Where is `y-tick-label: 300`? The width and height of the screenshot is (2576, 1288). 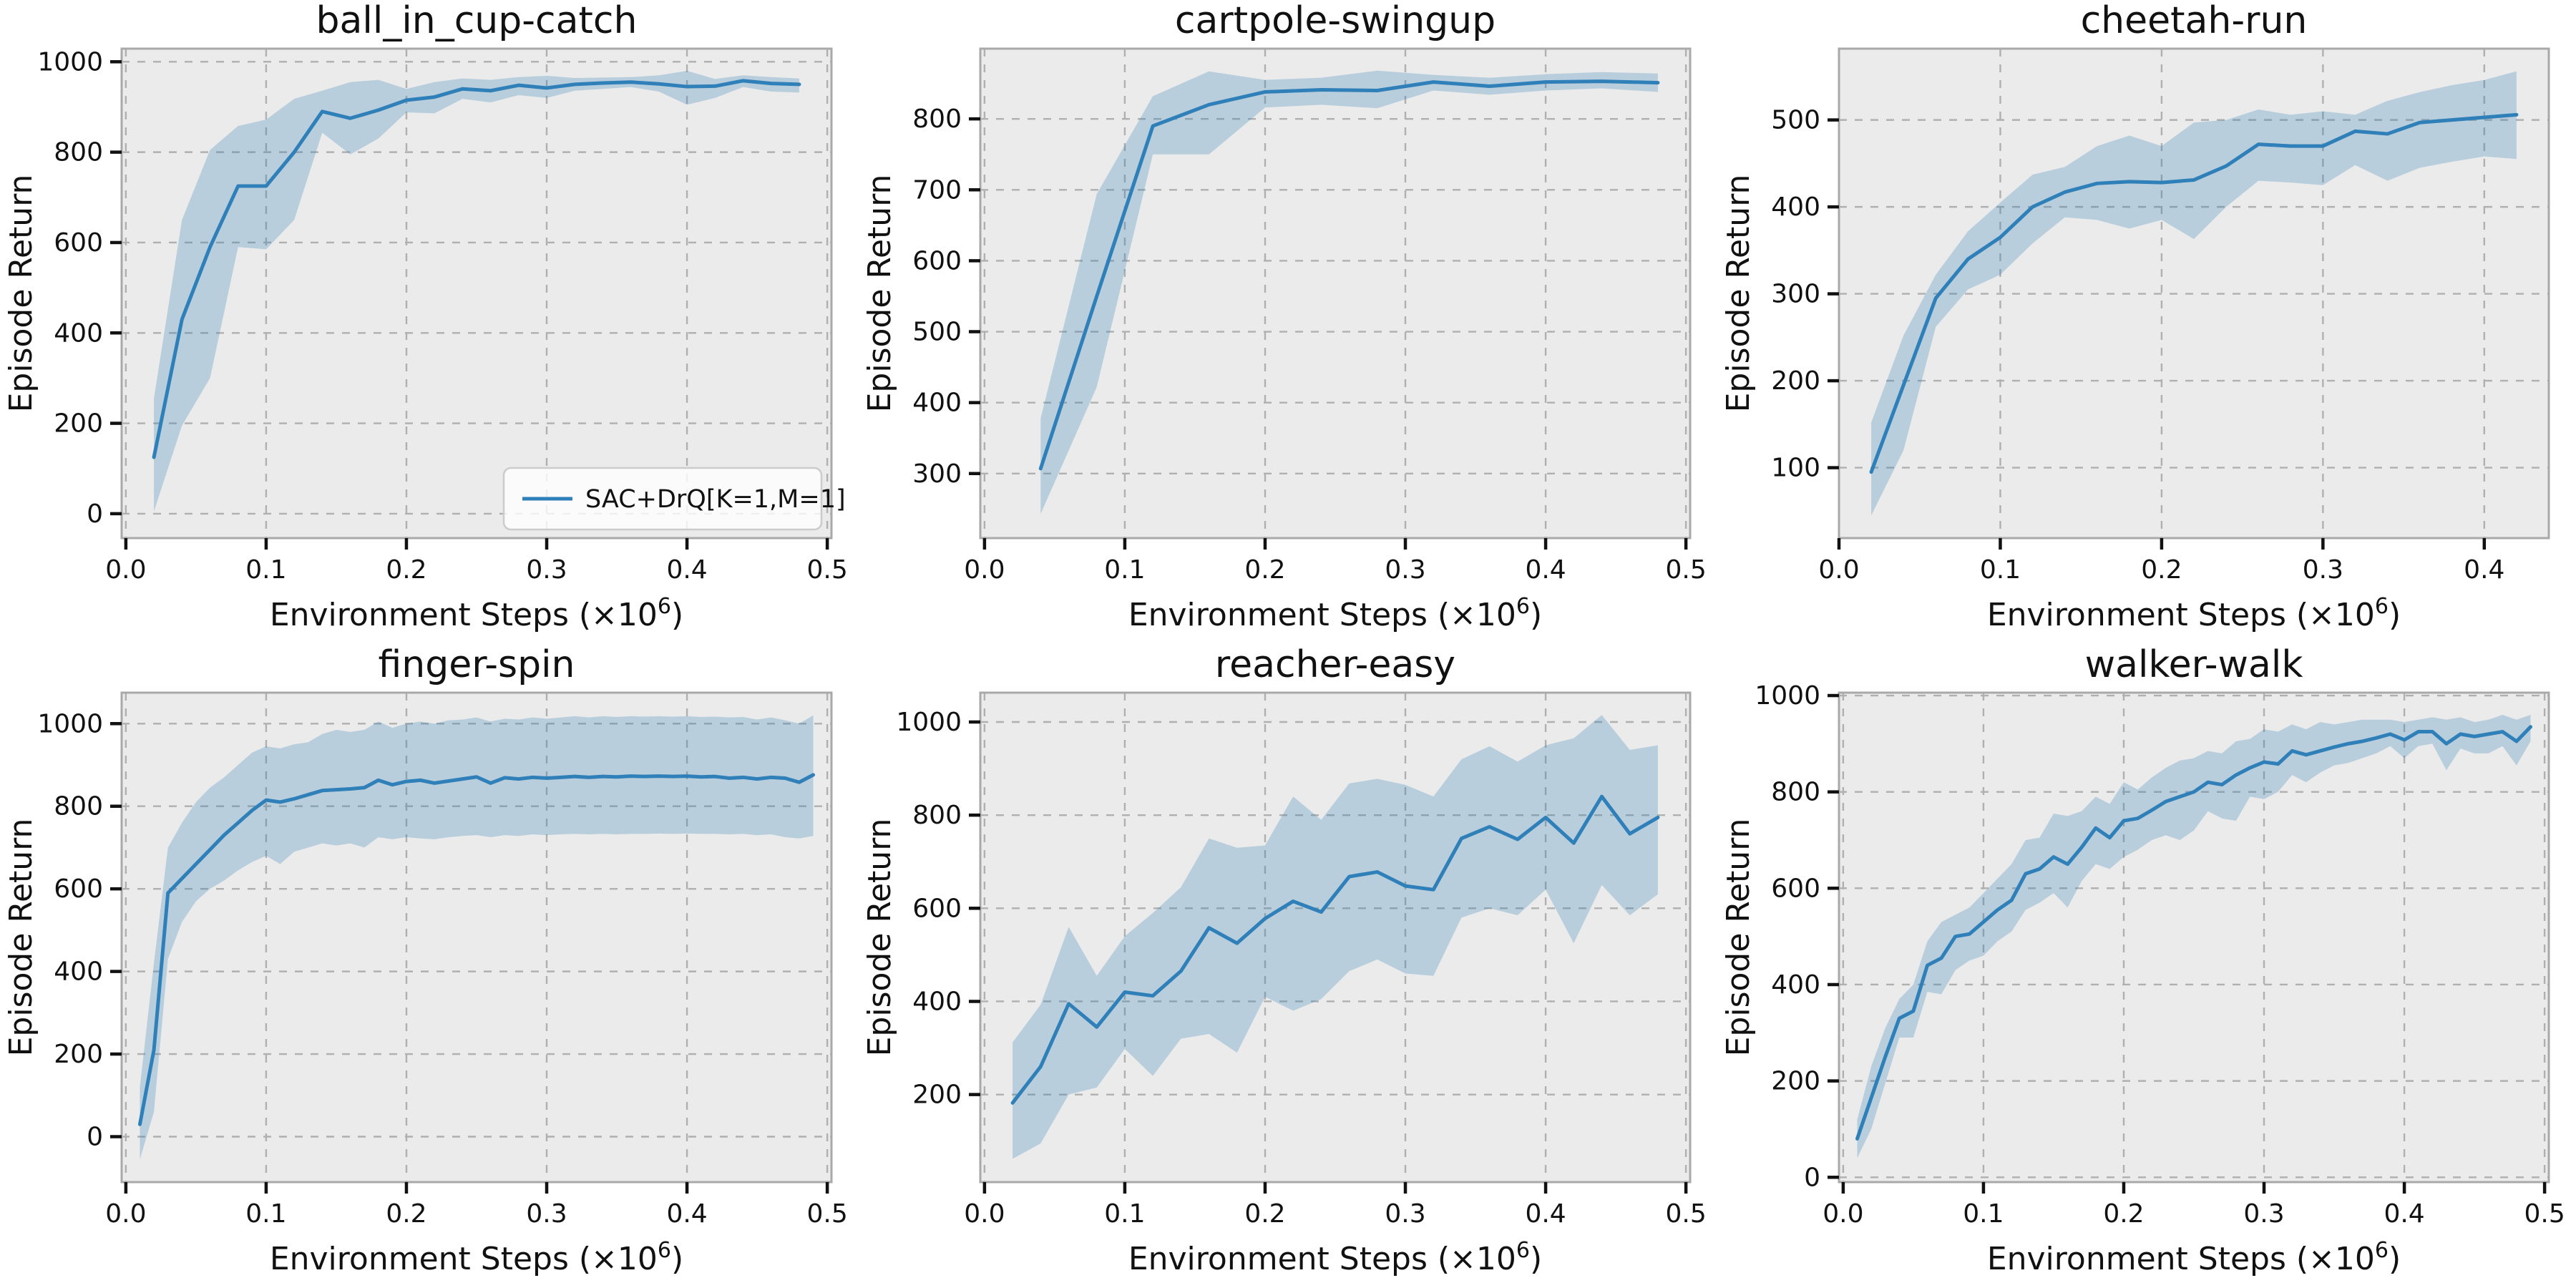
y-tick-label: 300 is located at coordinates (937, 474).